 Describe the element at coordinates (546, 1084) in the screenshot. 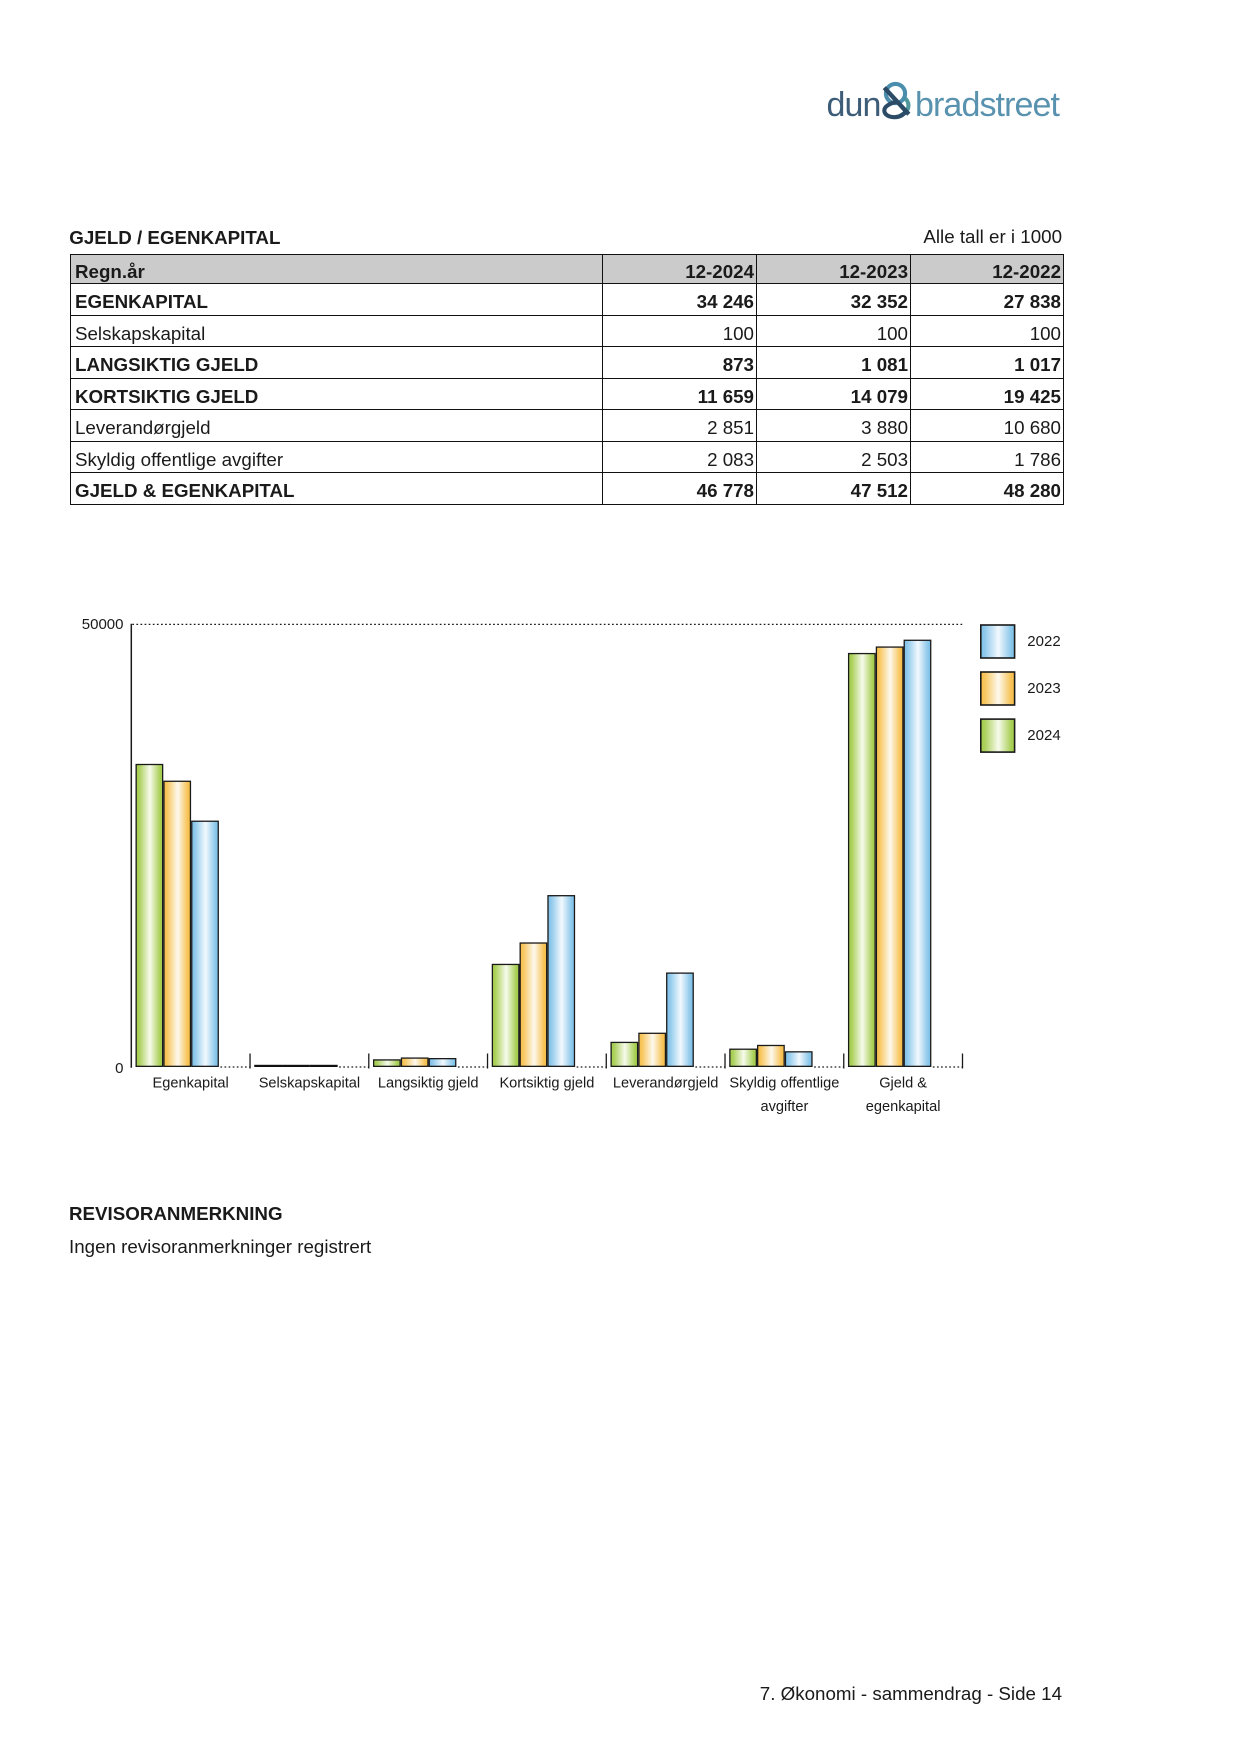

I see `svg-text: Kortsiktig gjeld` at that location.